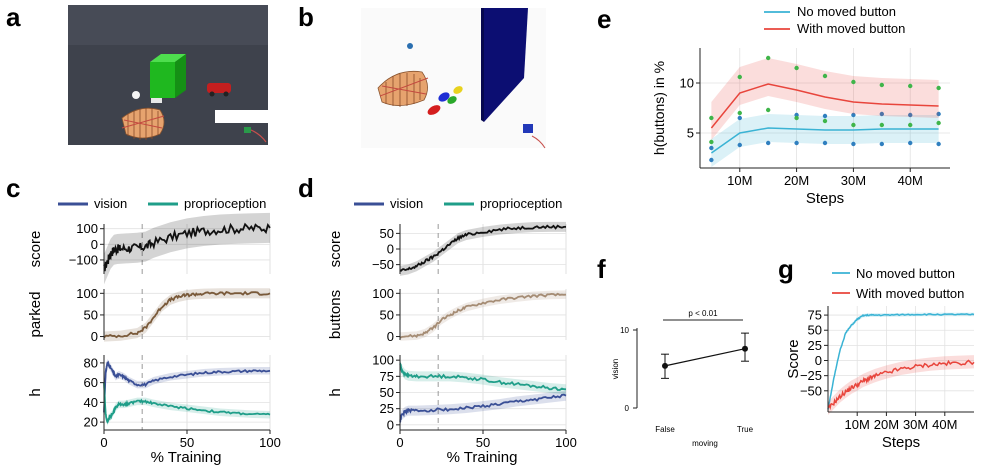 The image size is (997, 465). What do you see at coordinates (624, 330) in the screenshot?
I see `y-tick-label: 10` at bounding box center [624, 330].